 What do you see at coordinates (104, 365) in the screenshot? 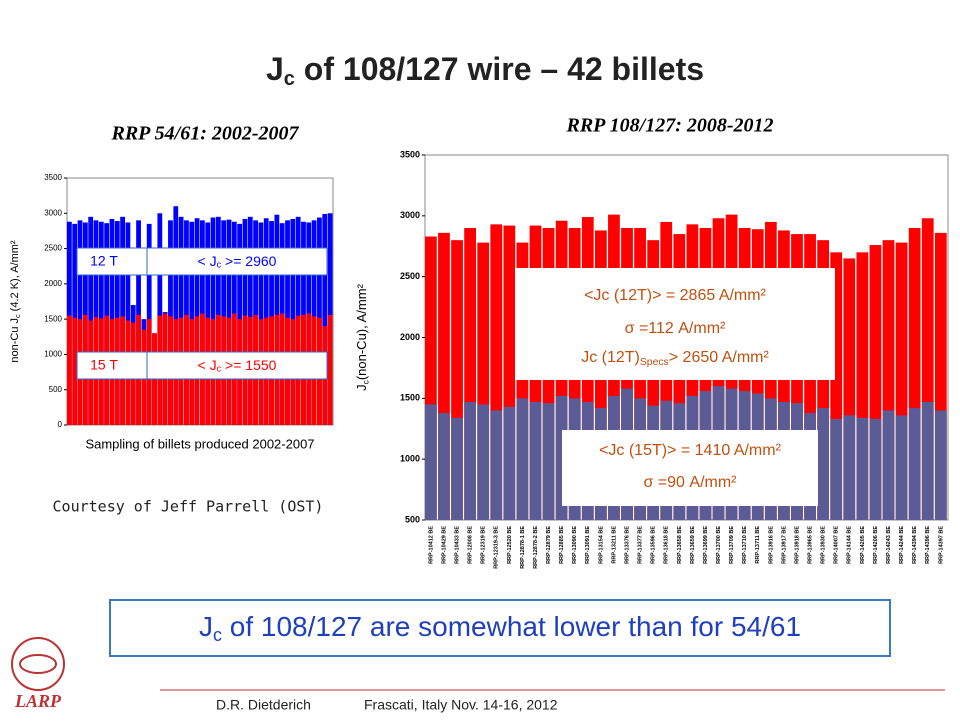
I see `series-name: 15 T` at bounding box center [104, 365].